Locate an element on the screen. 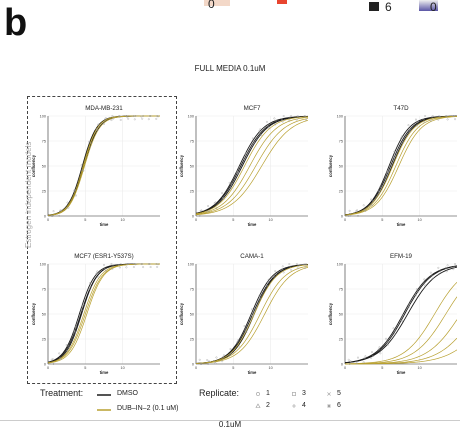 This screenshot has height=430, width=460. x-tick-label: 5 is located at coordinates (382, 368).